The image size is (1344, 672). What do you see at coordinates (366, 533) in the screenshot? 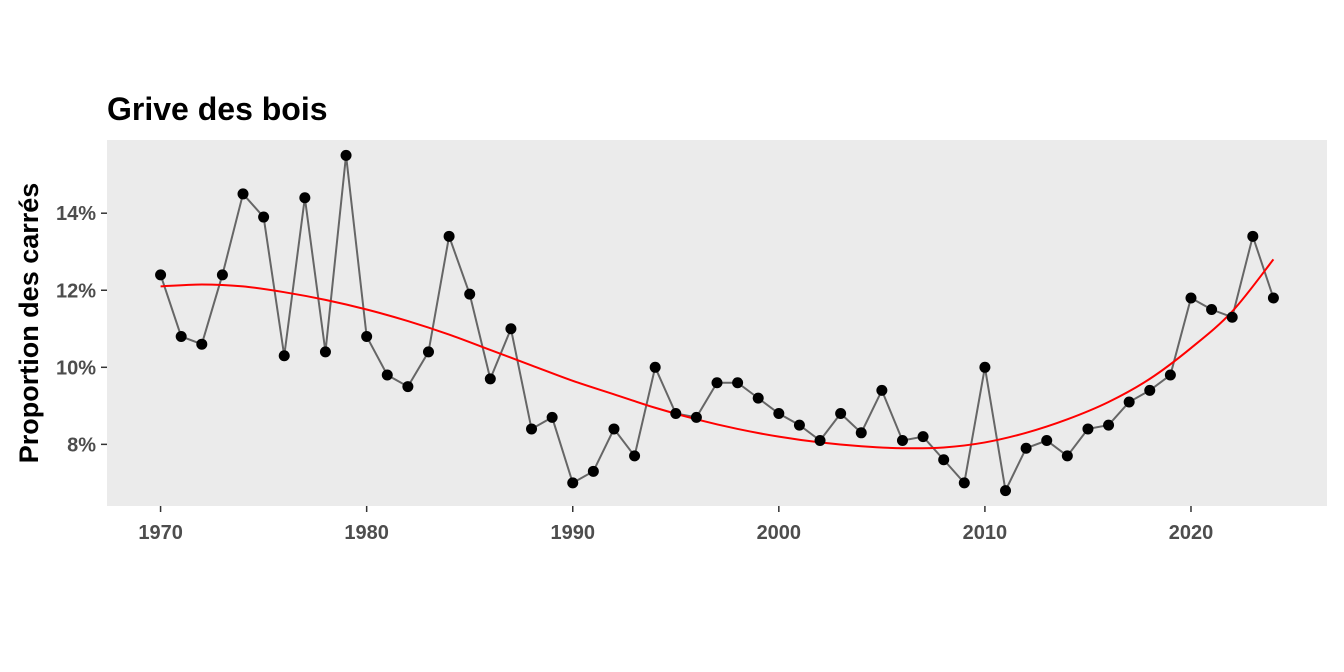
I see `x-tick-label: 1980` at bounding box center [366, 533].